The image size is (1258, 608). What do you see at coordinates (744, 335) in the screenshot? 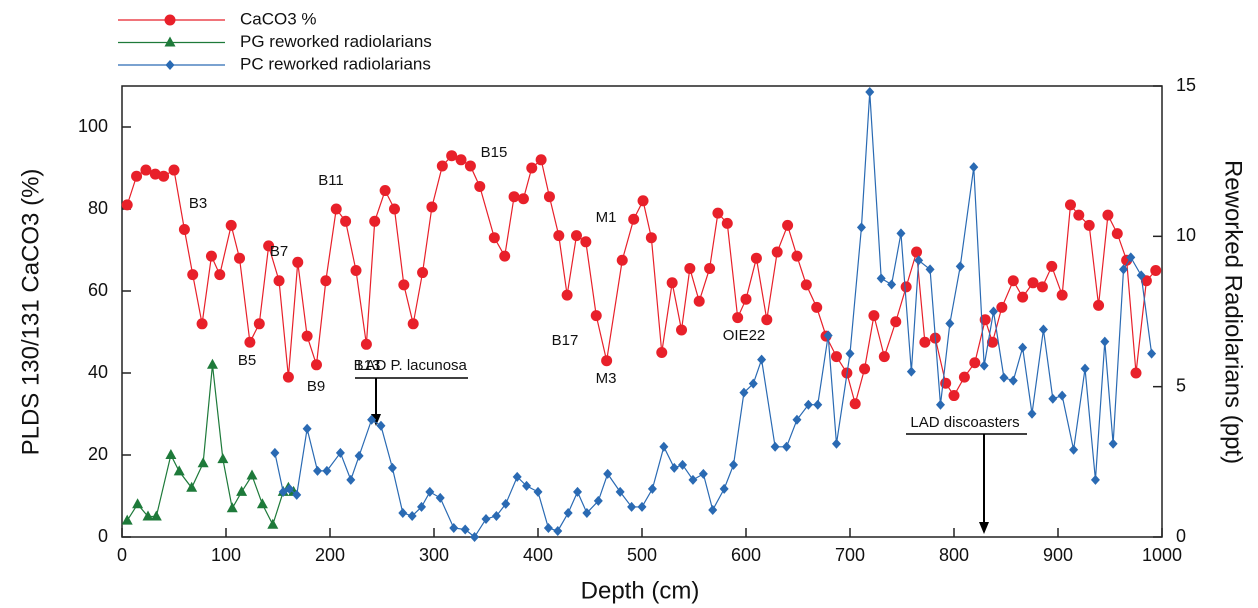
I see `annotation: OIE22` at bounding box center [744, 335].